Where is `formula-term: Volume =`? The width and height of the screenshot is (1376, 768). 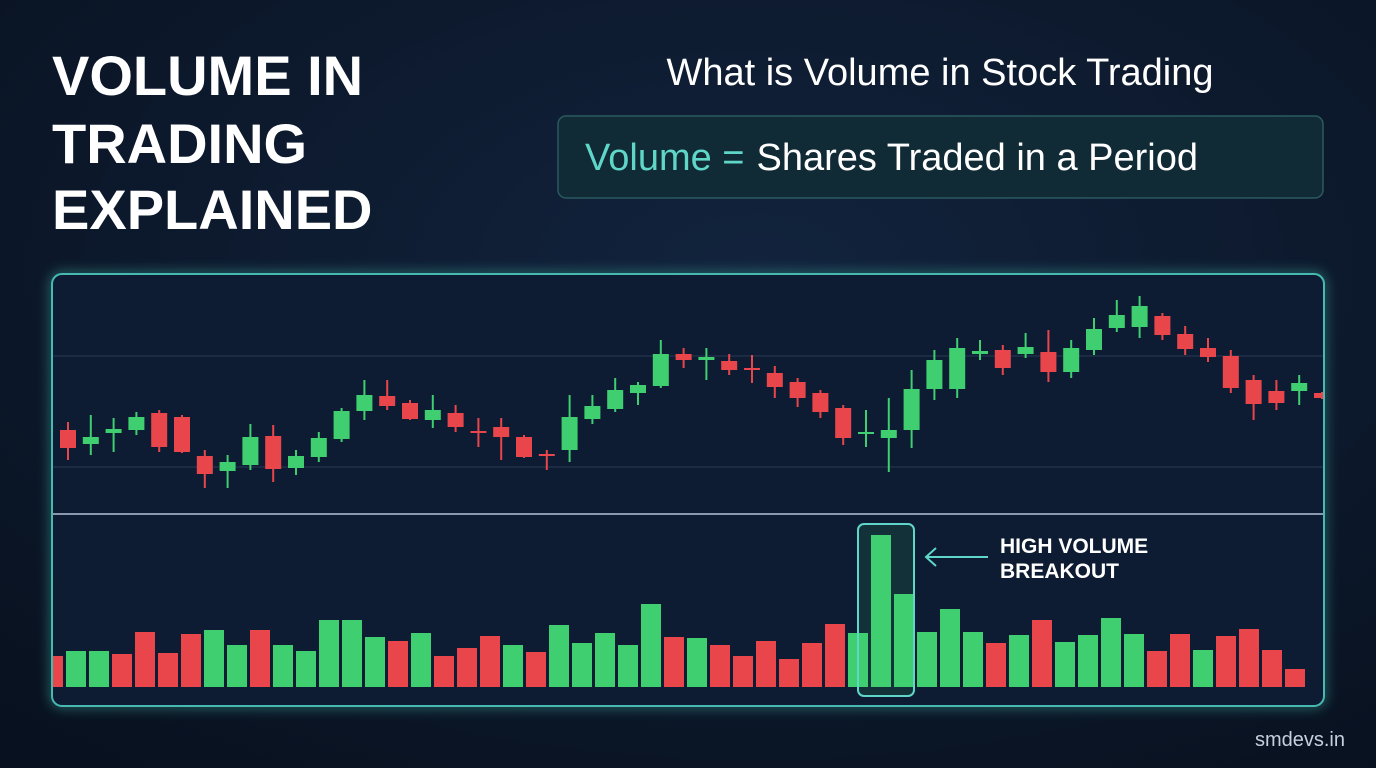
formula-term: Volume = is located at coordinates (665, 158).